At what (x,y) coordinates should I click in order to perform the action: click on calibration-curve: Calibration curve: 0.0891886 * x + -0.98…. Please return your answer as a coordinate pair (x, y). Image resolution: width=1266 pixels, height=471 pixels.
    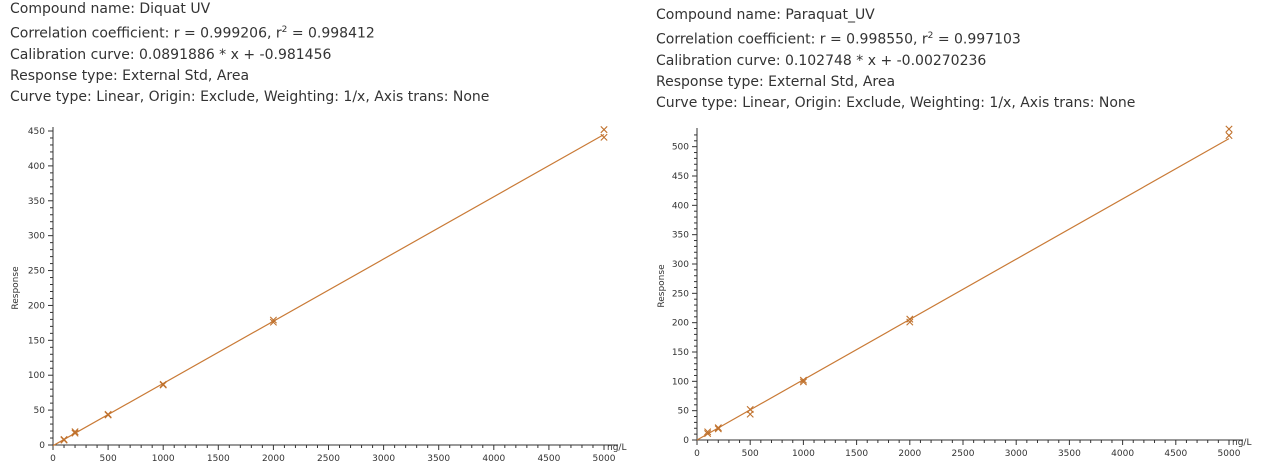
    Looking at the image, I should click on (171, 54).